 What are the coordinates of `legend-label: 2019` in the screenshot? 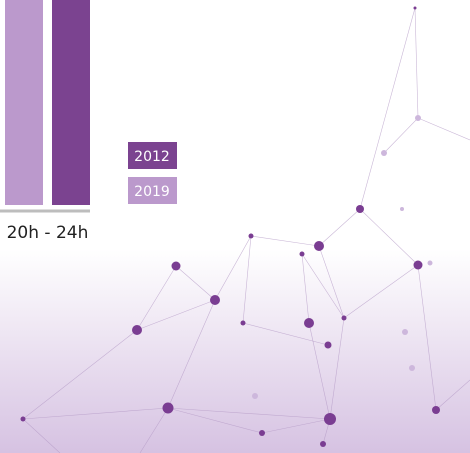 It's located at (152, 192).